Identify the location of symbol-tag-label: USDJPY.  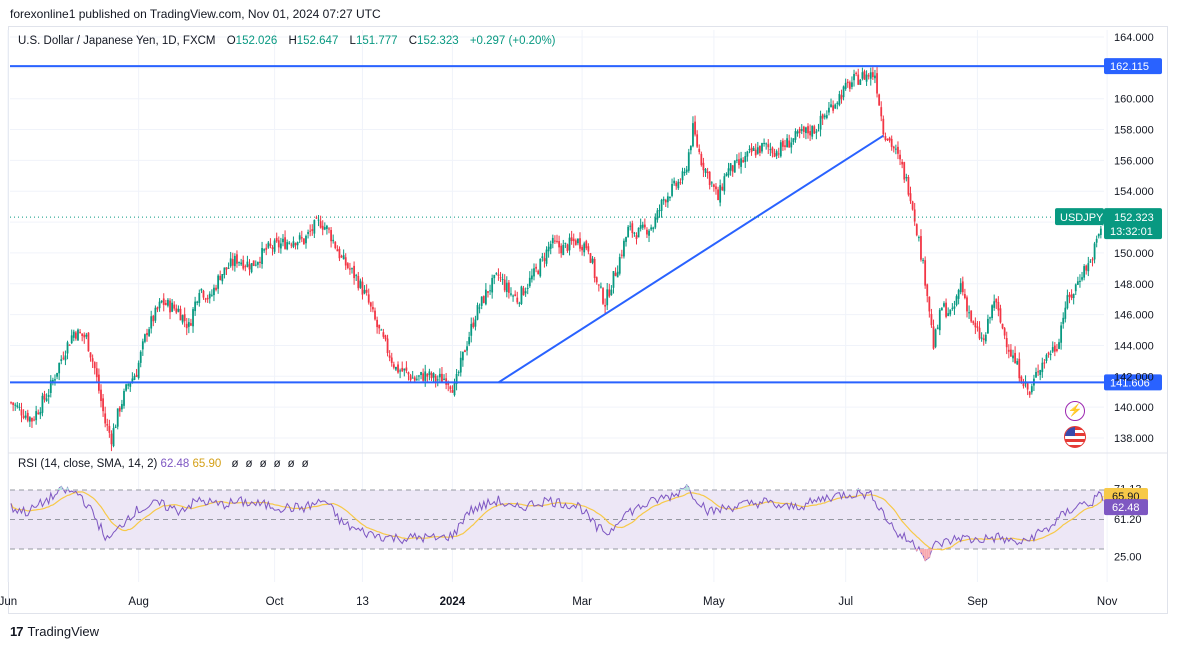
(1082, 218).